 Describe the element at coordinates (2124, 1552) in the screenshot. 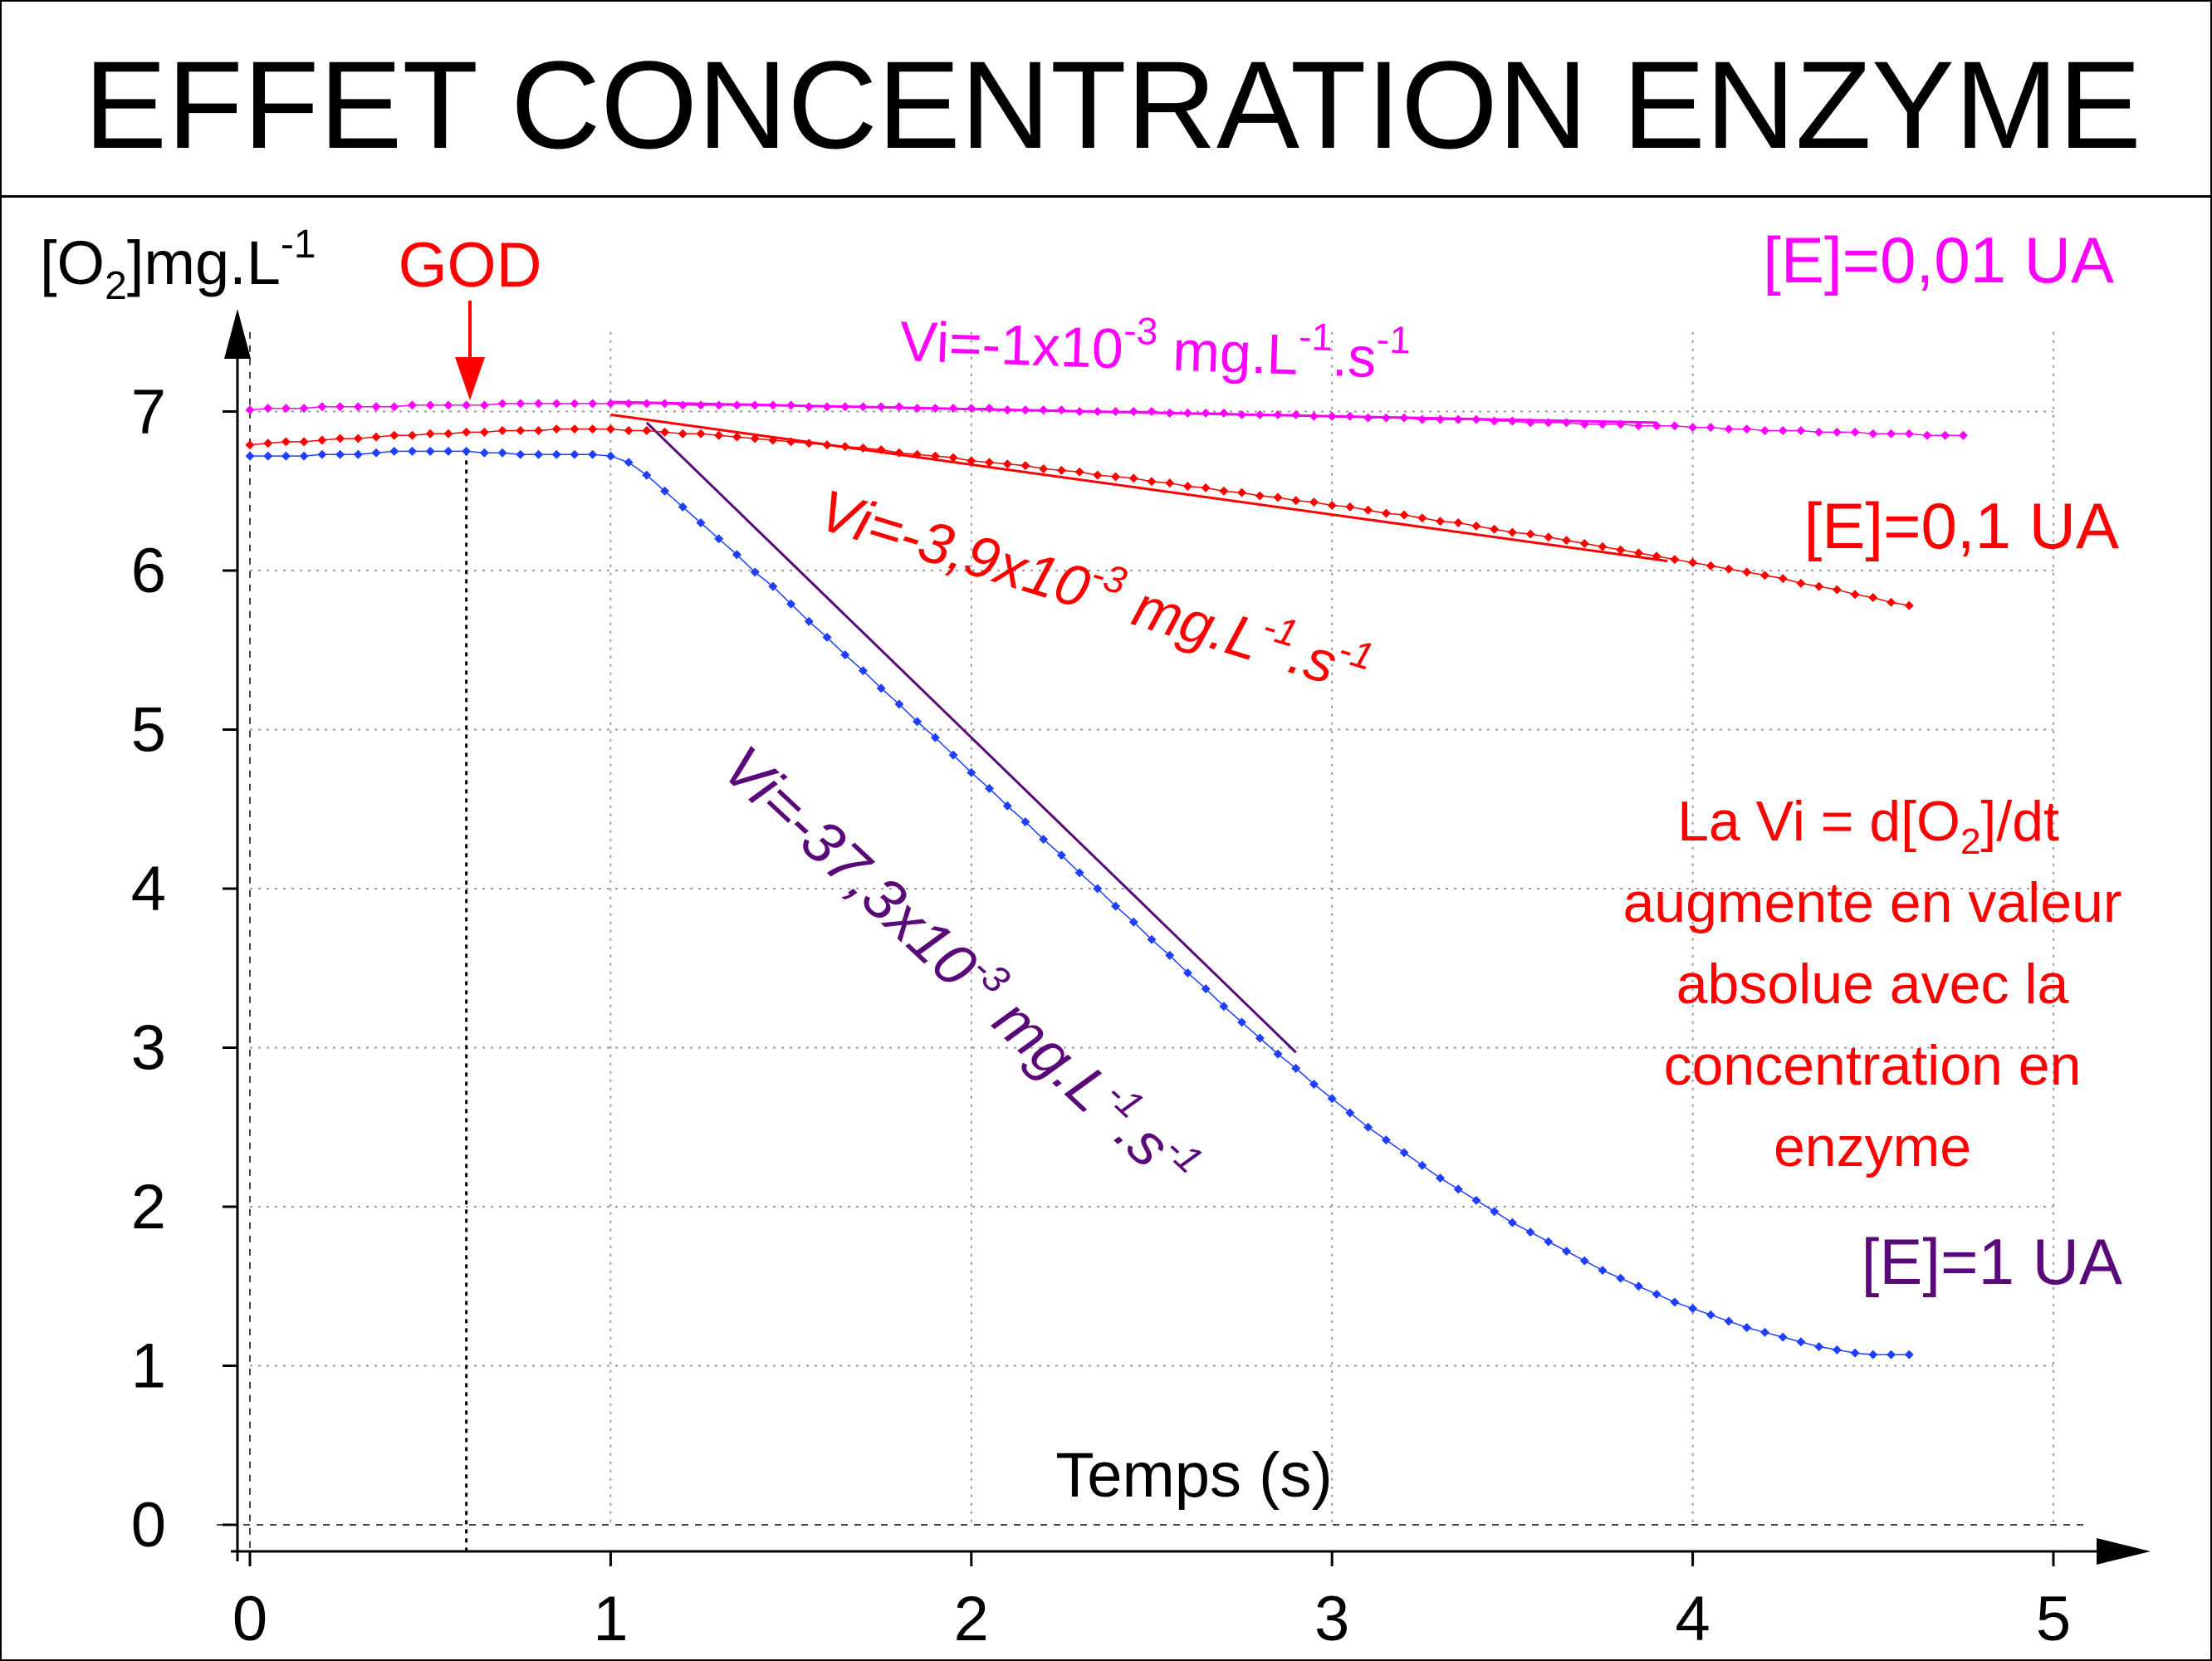

I see `x-axis-arrow` at that location.